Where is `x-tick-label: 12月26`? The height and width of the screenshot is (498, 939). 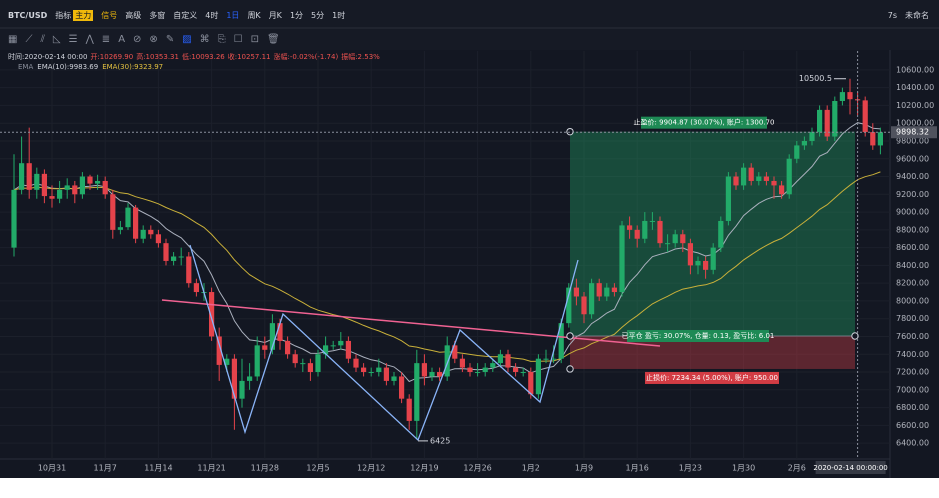
x-tick-label: 12月26 is located at coordinates (477, 468).